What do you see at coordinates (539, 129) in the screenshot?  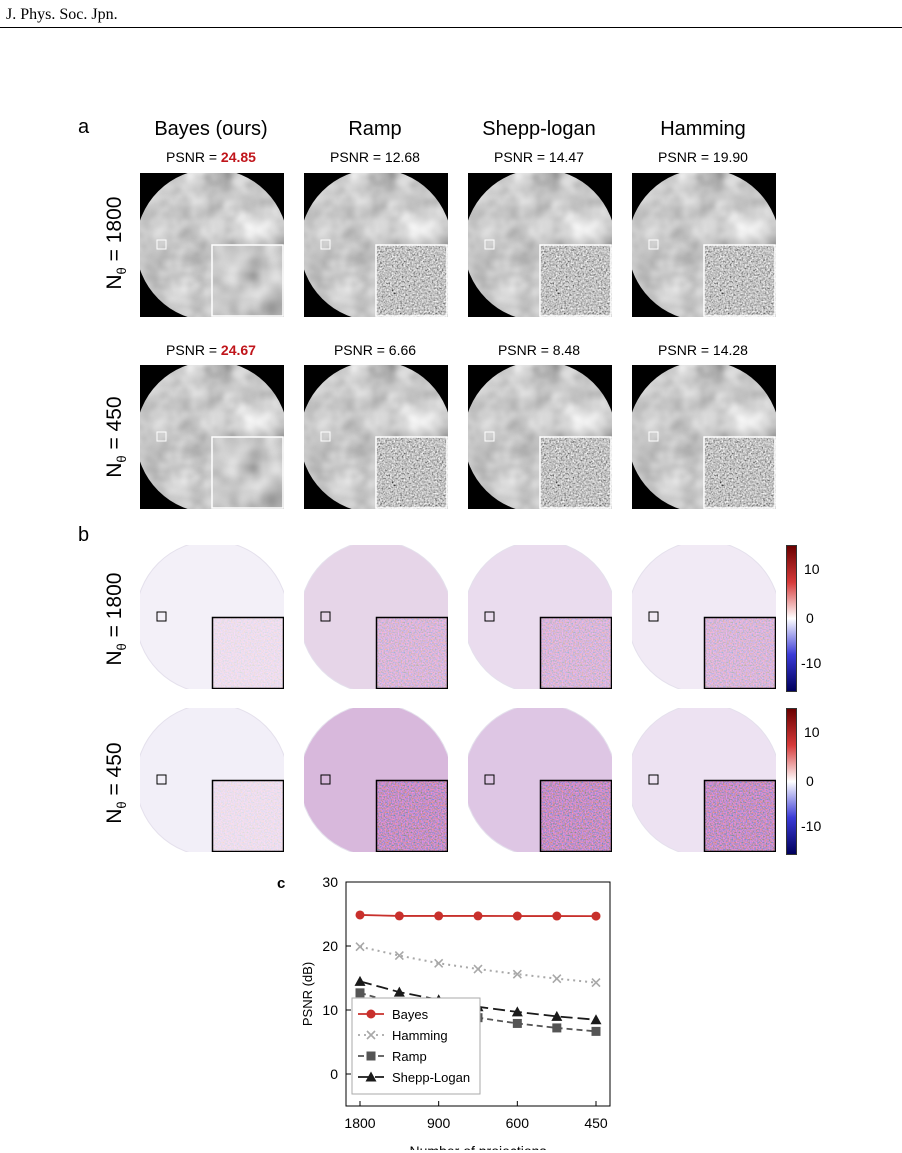 I see `column-header-shepp-logan: Shepp-logan` at bounding box center [539, 129].